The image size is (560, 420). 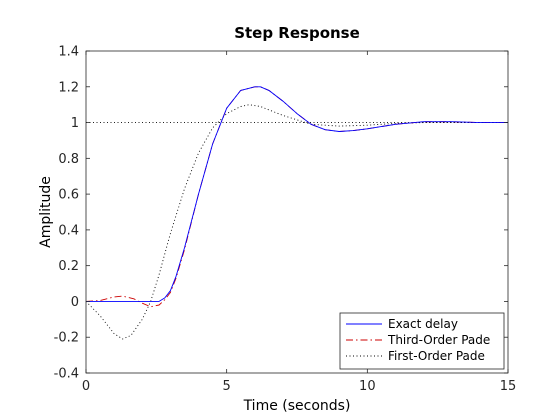 I want to click on x-tick-label: 0, so click(x=86, y=386).